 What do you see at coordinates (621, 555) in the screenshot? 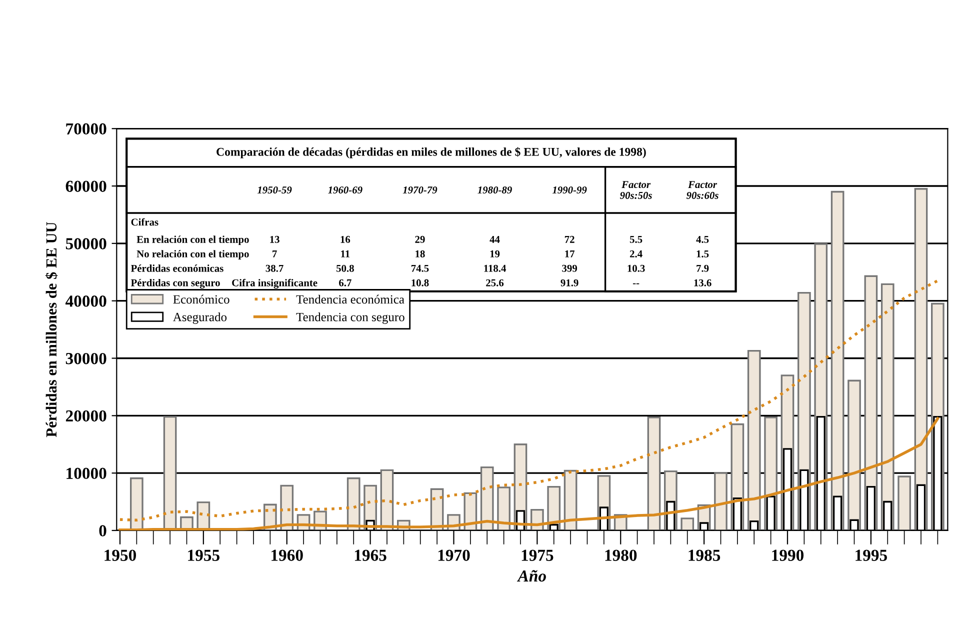
I see `x-tick-label: 1980` at bounding box center [621, 555].